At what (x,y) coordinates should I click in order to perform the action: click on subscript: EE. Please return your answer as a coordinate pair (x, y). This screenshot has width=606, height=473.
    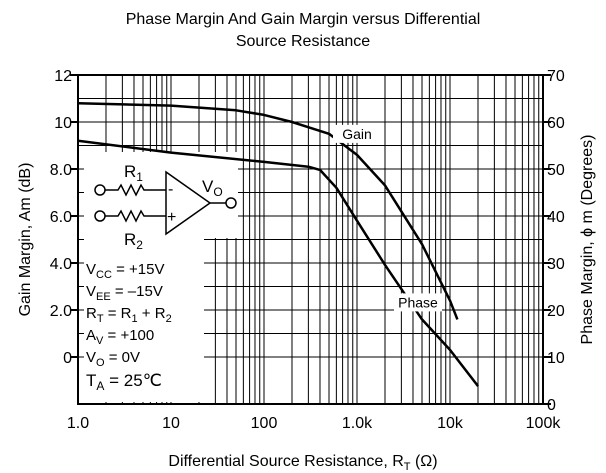
    Looking at the image, I should click on (103, 297).